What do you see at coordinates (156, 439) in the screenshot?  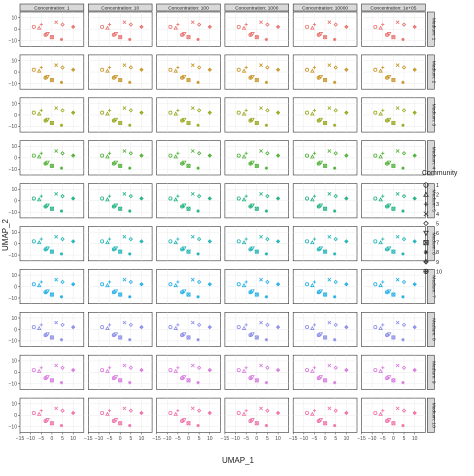 I see `x-tick-label: −15` at bounding box center [156, 439].